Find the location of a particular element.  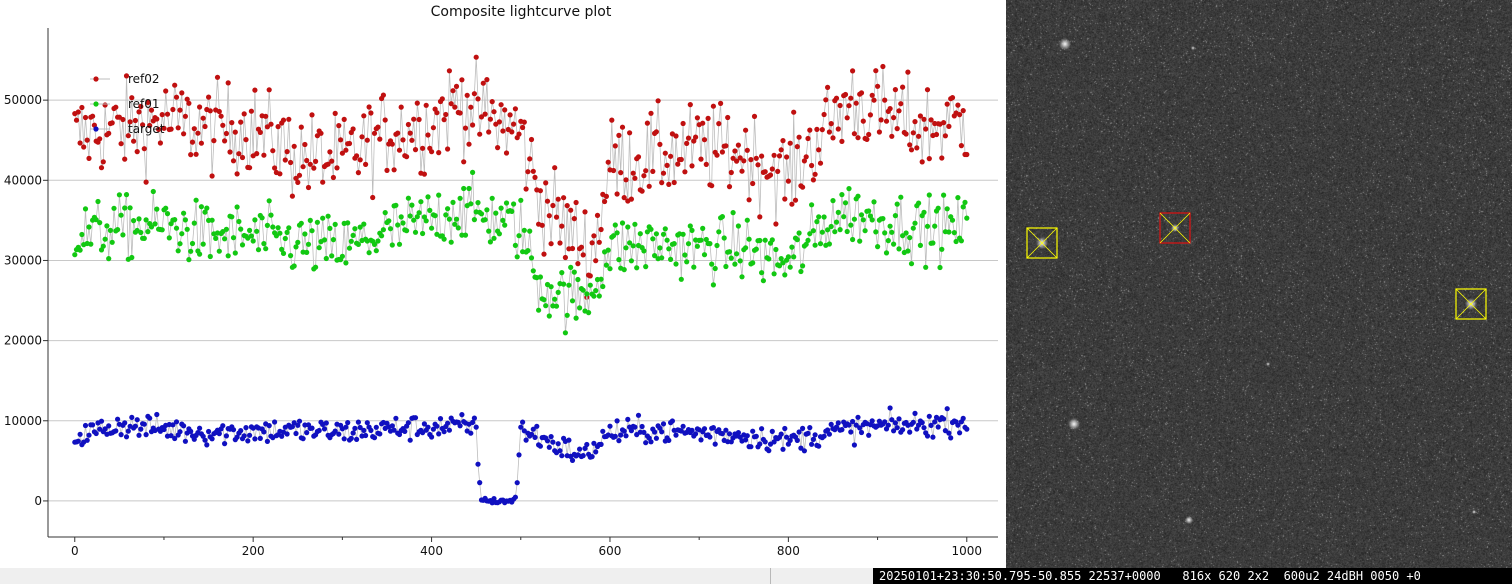

y-tick-label: 0 is located at coordinates (38, 501).